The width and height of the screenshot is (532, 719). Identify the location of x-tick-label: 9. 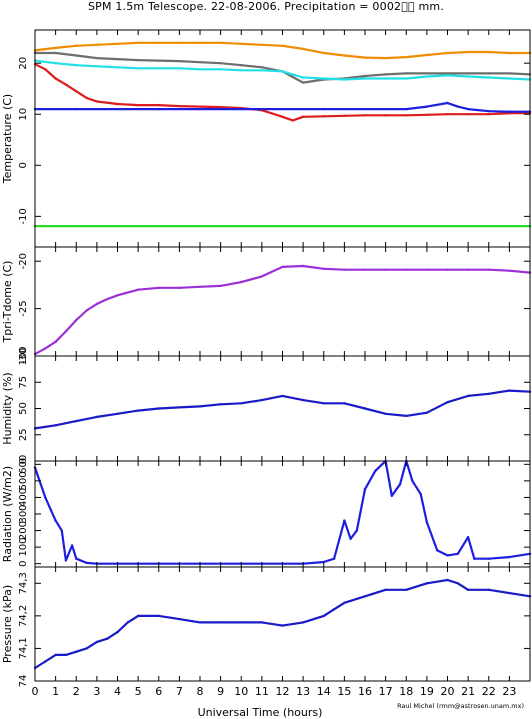
(220, 691).